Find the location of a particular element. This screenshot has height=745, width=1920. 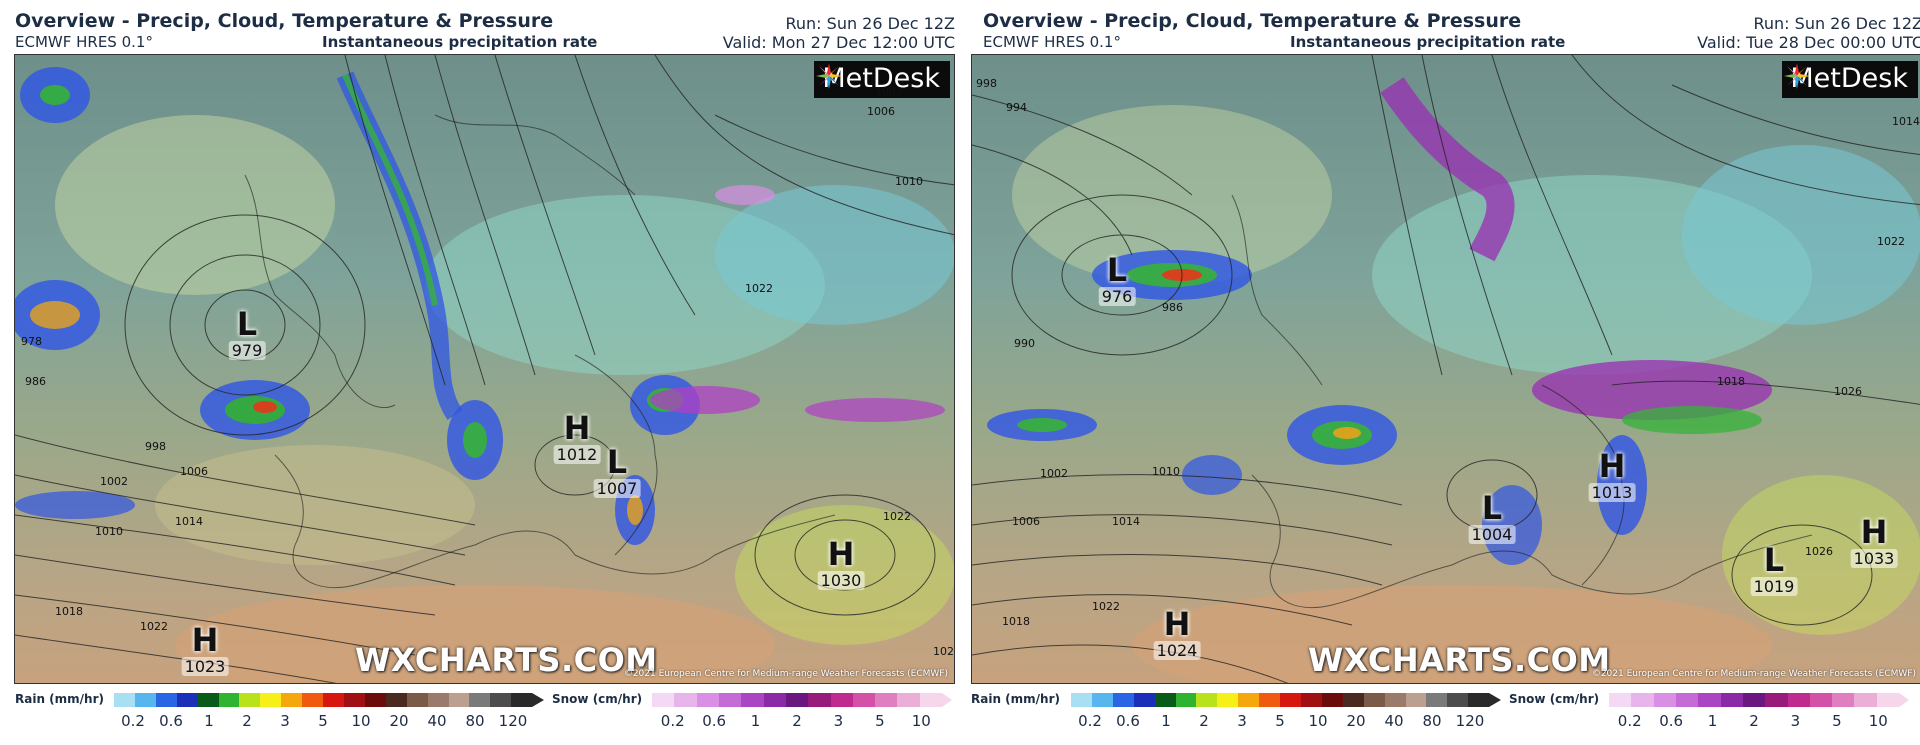

pressure-center-value: 1019 is located at coordinates (1774, 586).